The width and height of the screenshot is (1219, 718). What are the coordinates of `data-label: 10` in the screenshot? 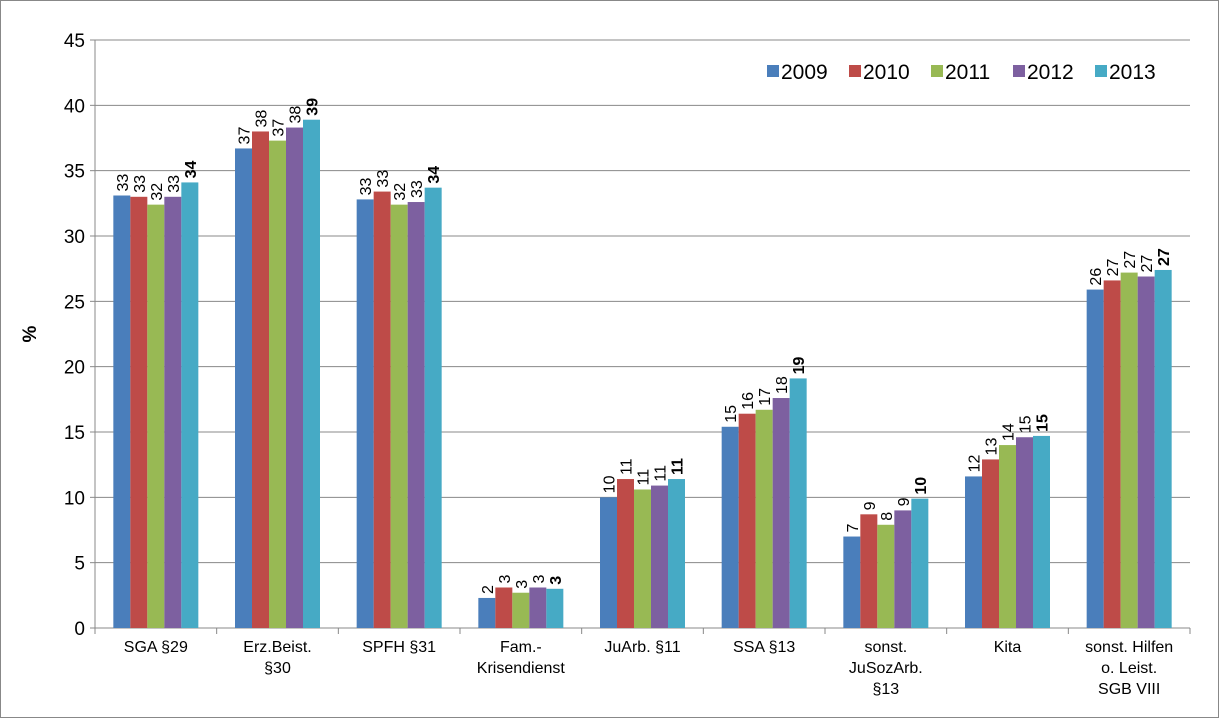 It's located at (921, 486).